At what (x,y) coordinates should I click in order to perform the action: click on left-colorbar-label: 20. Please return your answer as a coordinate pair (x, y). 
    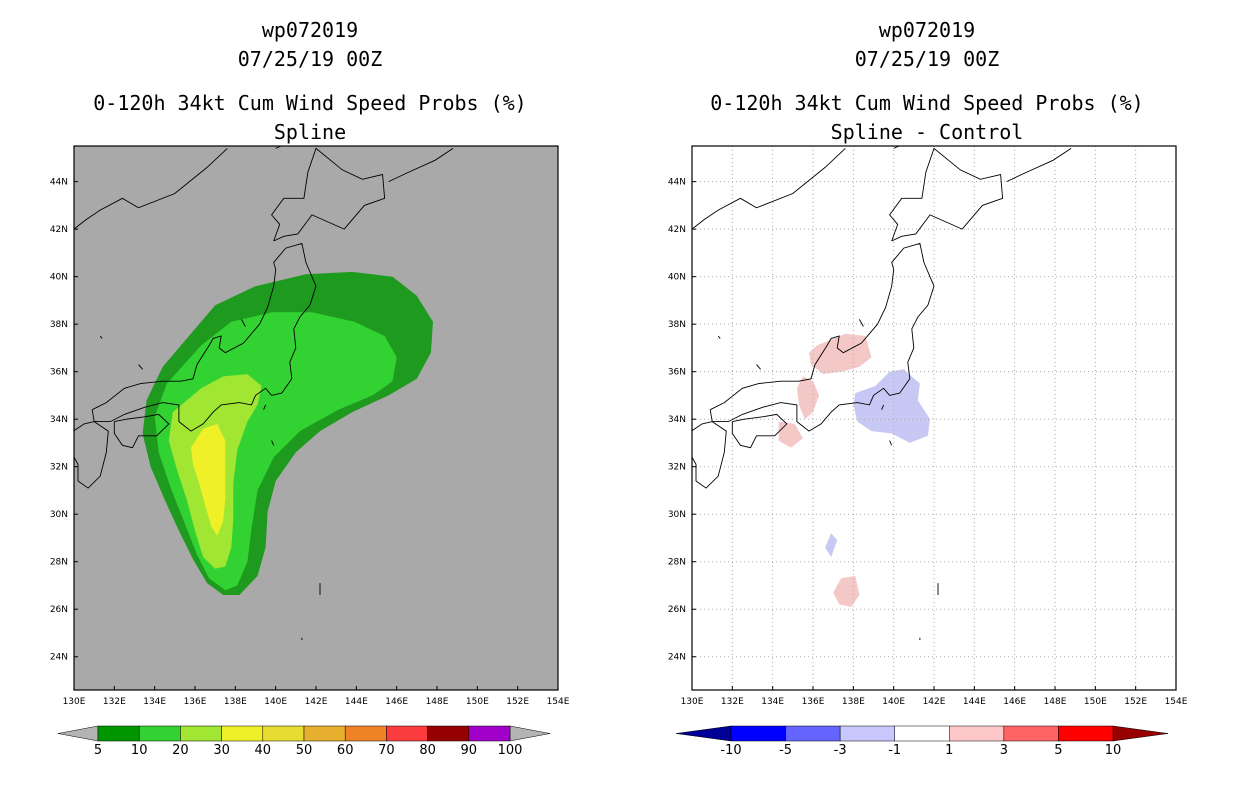
    Looking at the image, I should click on (180, 750).